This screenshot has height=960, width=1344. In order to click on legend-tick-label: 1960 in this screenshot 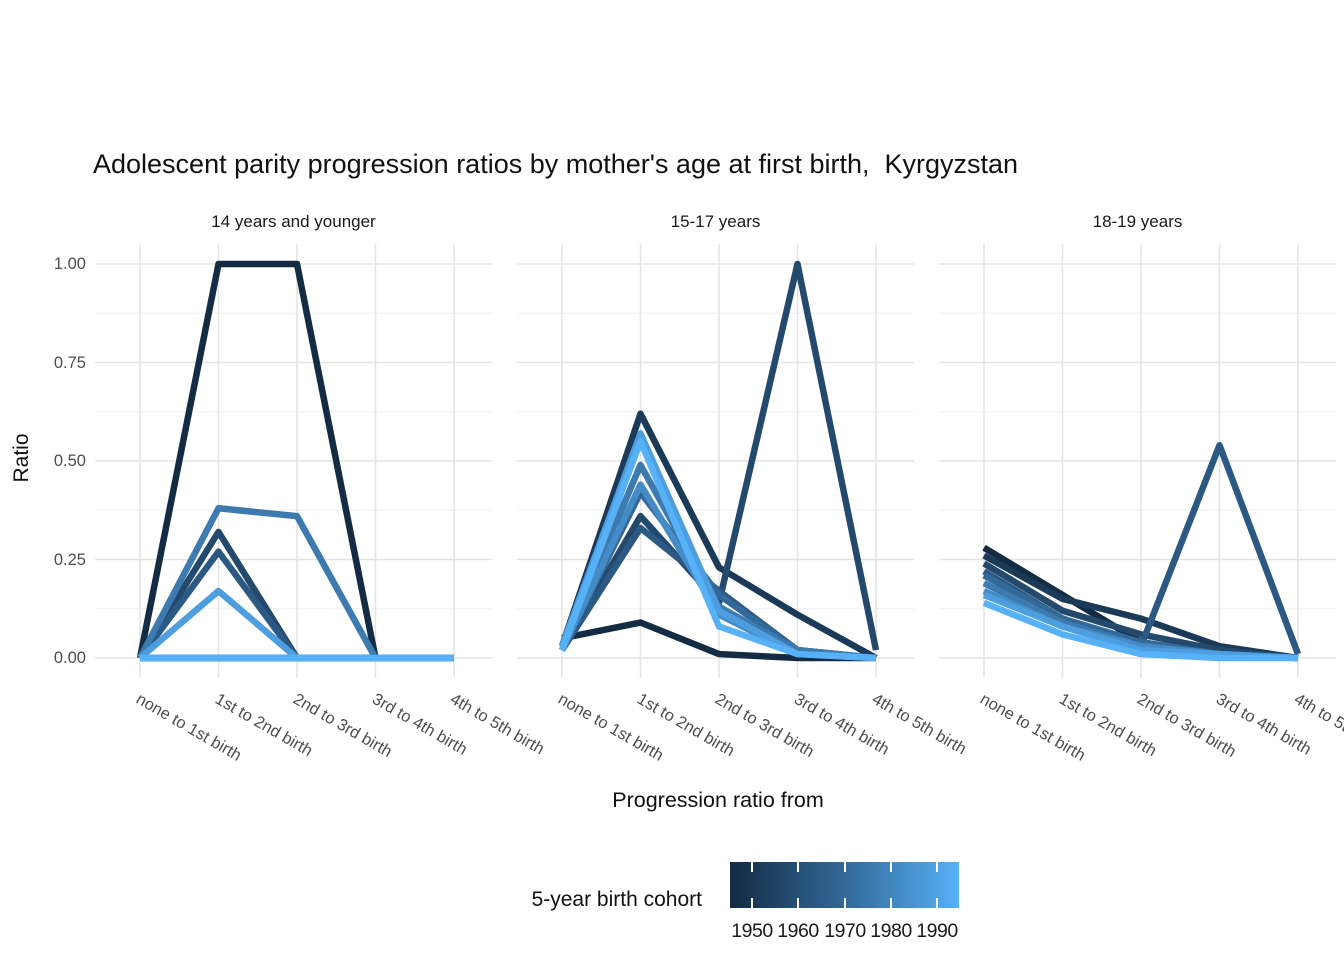, I will do `click(798, 931)`.